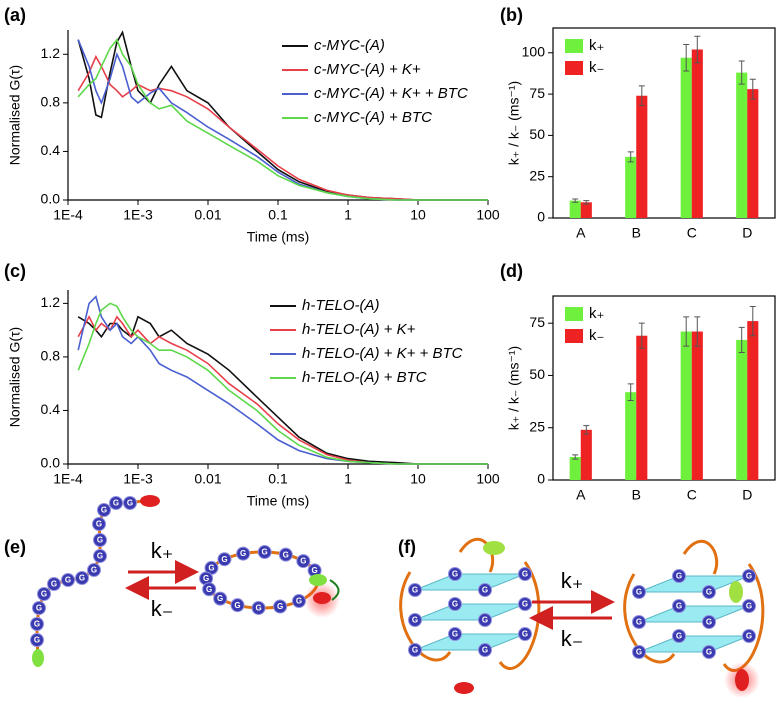 This screenshot has height=703, width=784. What do you see at coordinates (541, 217) in the screenshot?
I see `y-tick-label: 0` at bounding box center [541, 217].